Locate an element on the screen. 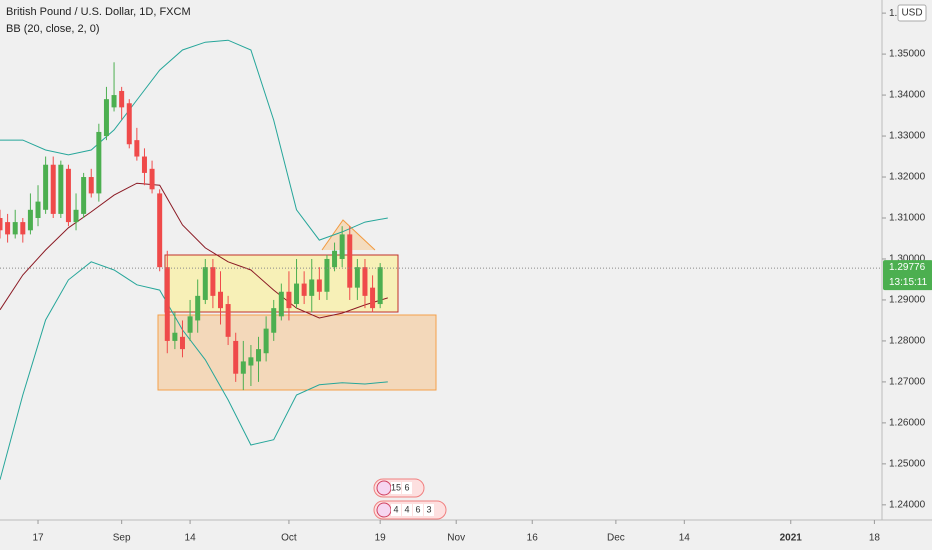 This screenshot has width=932, height=550. currency-label: USD is located at coordinates (911, 13).